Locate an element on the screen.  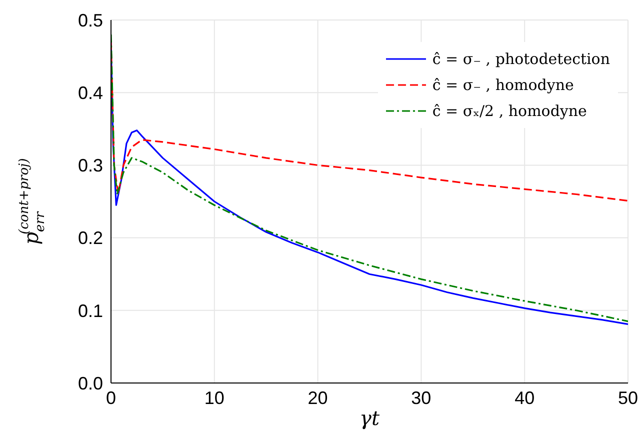
x-tick-label: 20 is located at coordinates (318, 398).